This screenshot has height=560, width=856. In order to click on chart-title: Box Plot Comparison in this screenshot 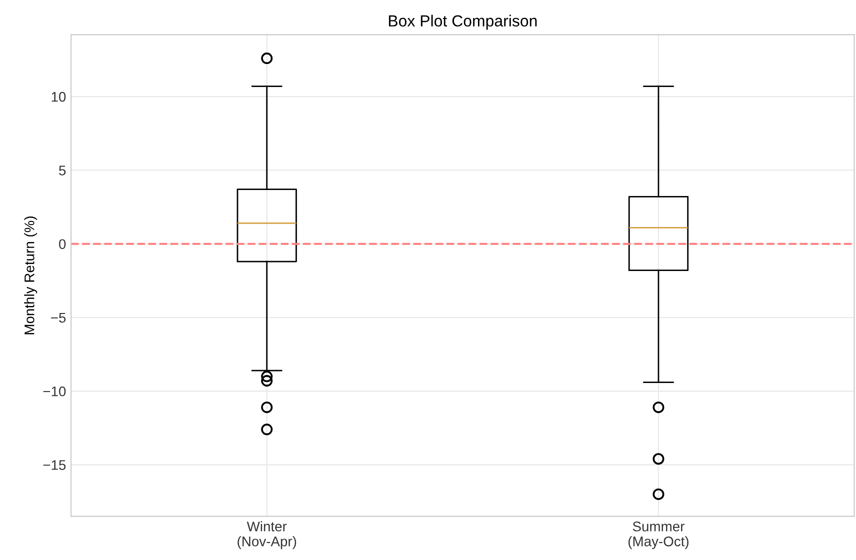, I will do `click(462, 22)`.